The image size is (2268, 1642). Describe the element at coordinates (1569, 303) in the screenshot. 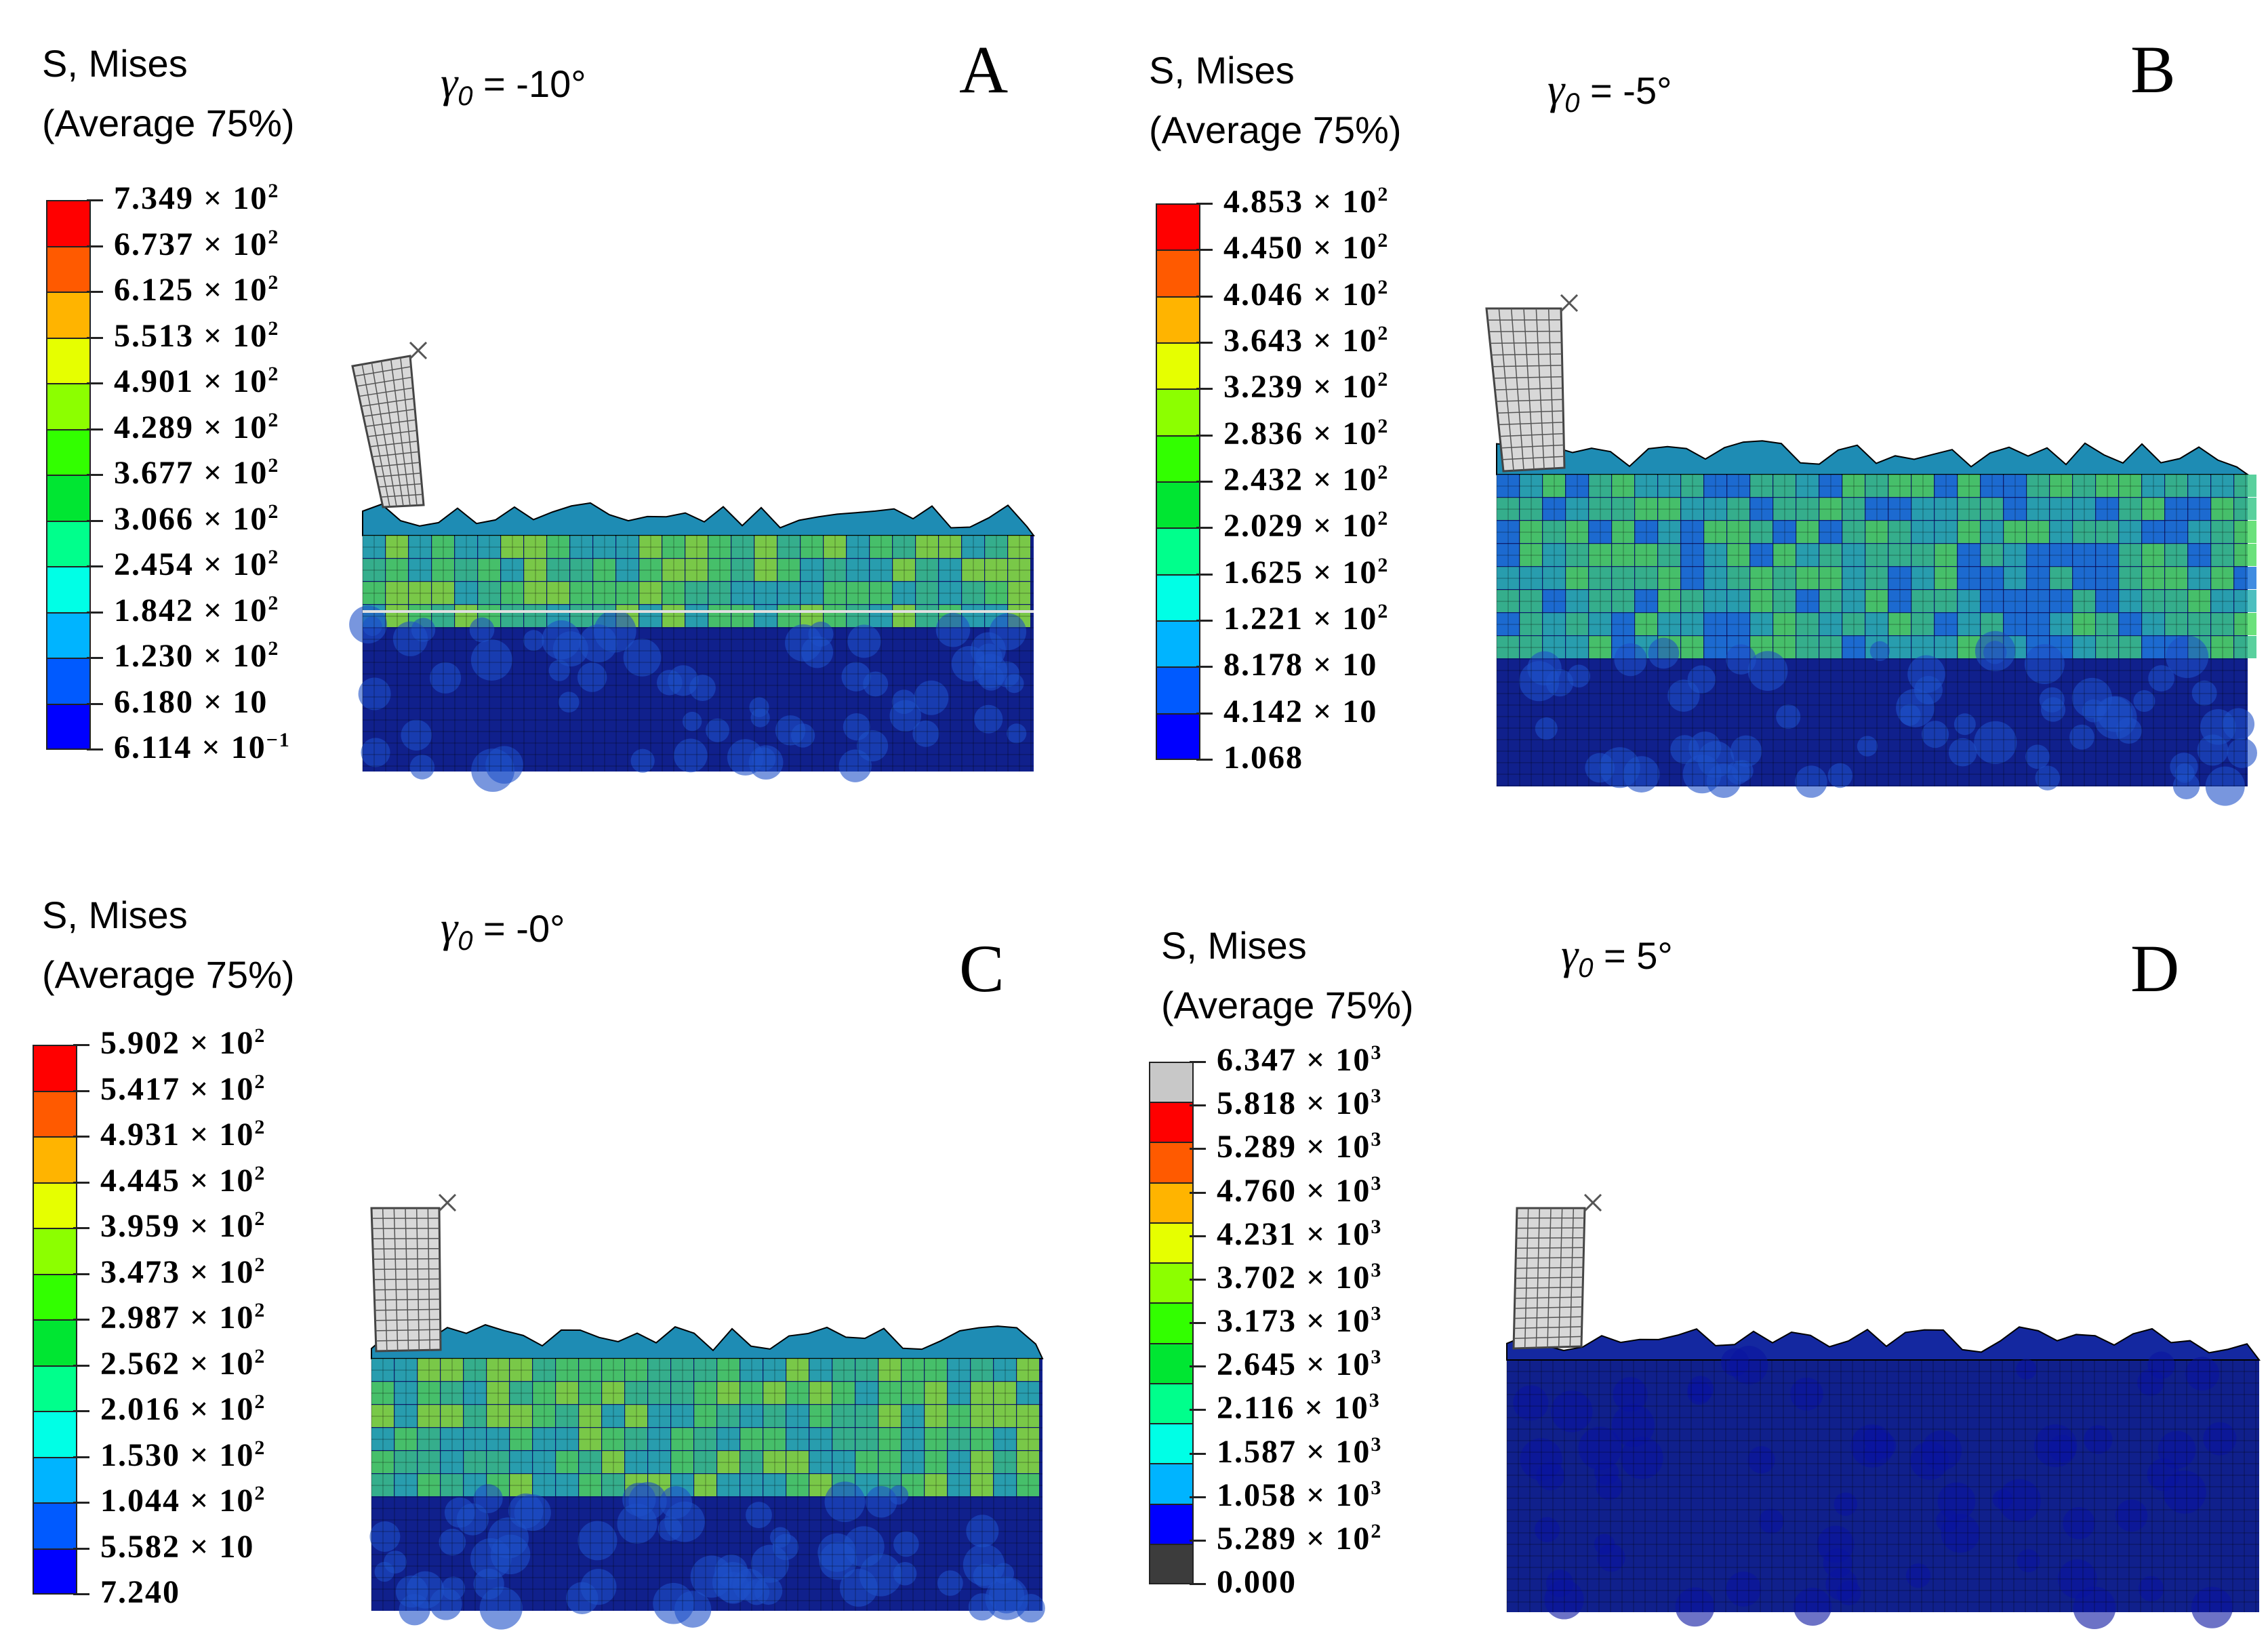

I see `reference-point-icon` at that location.